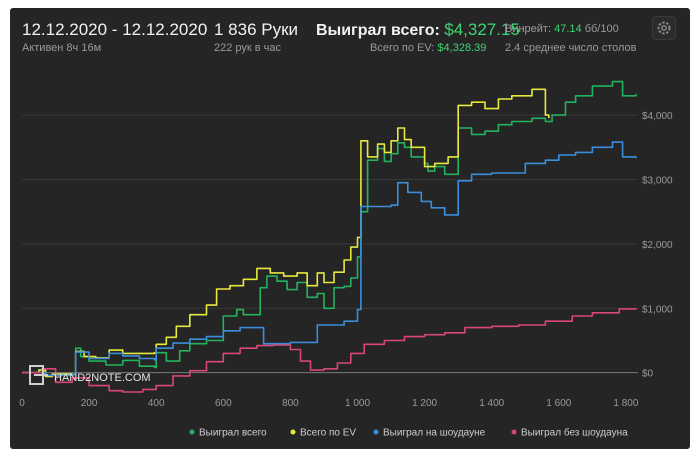 Image resolution: width=700 pixels, height=457 pixels. Describe the element at coordinates (601, 29) in the screenshot. I see `winrate-unit: бб/100` at that location.